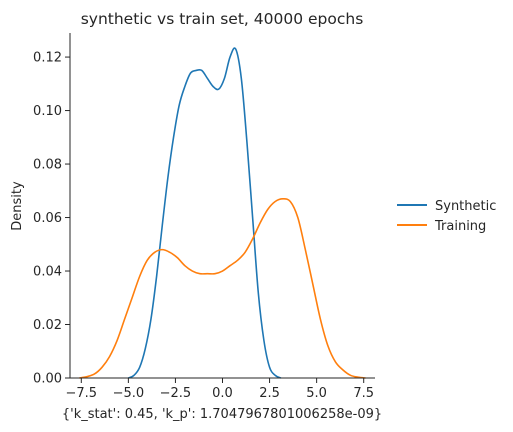 This screenshot has height=432, width=513. What do you see at coordinates (82, 393) in the screenshot?
I see `x-tick-label: −7.5` at bounding box center [82, 393].